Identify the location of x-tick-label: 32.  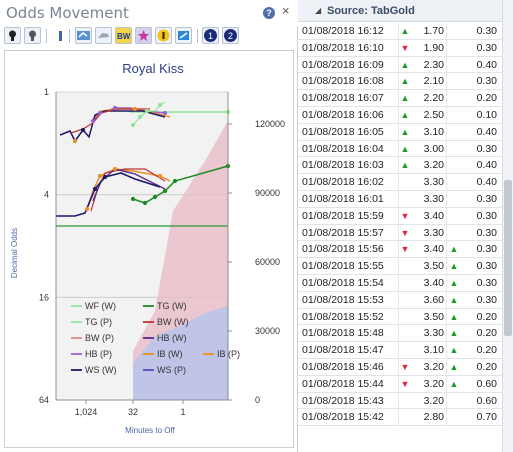
(133, 412).